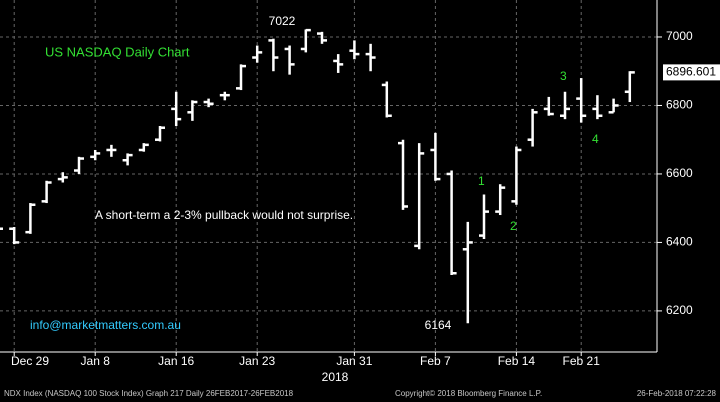 The width and height of the screenshot is (720, 402). What do you see at coordinates (468, 393) in the screenshot?
I see `footer: Copyright© 2018 Bloomberg Finance L.P.` at bounding box center [468, 393].